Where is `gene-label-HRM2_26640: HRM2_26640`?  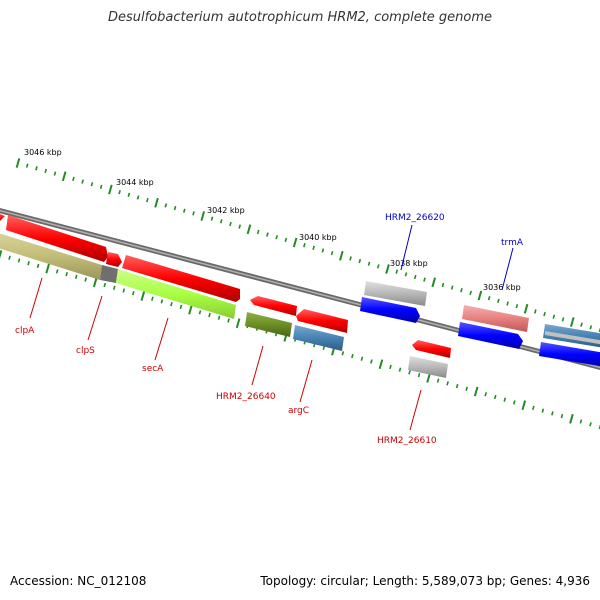 gene-label-HRM2_26640: HRM2_26640 is located at coordinates (246, 397).